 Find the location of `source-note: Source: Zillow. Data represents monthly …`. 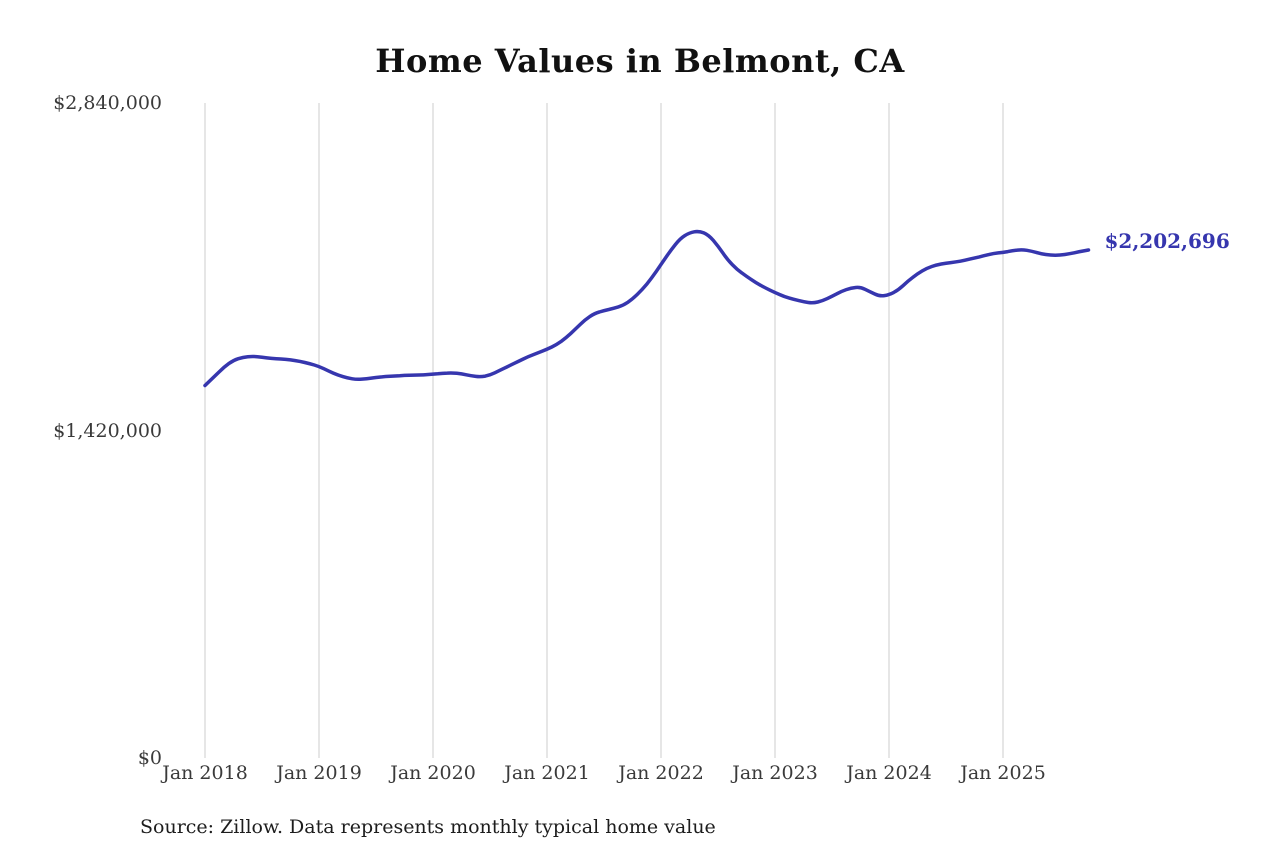

source-note: Source: Zillow. Data represents monthly … is located at coordinates (428, 827).